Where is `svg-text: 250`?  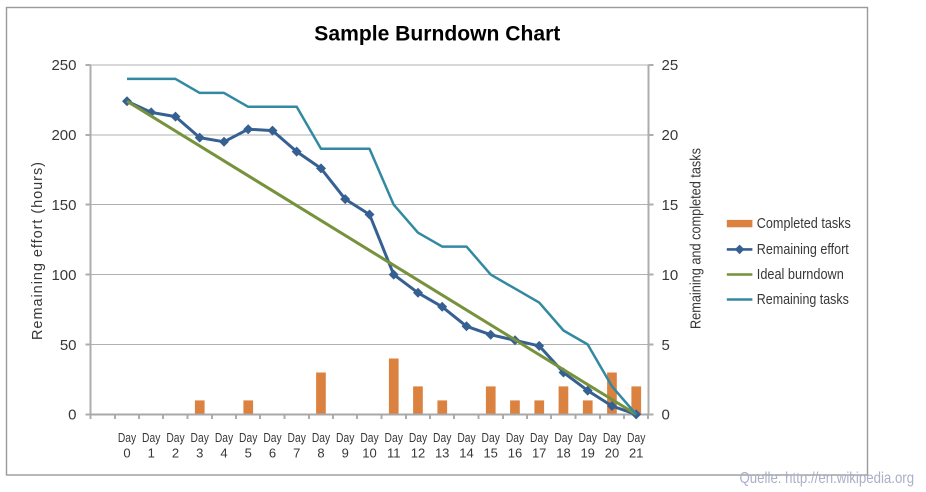
svg-text: 250 is located at coordinates (63, 65).